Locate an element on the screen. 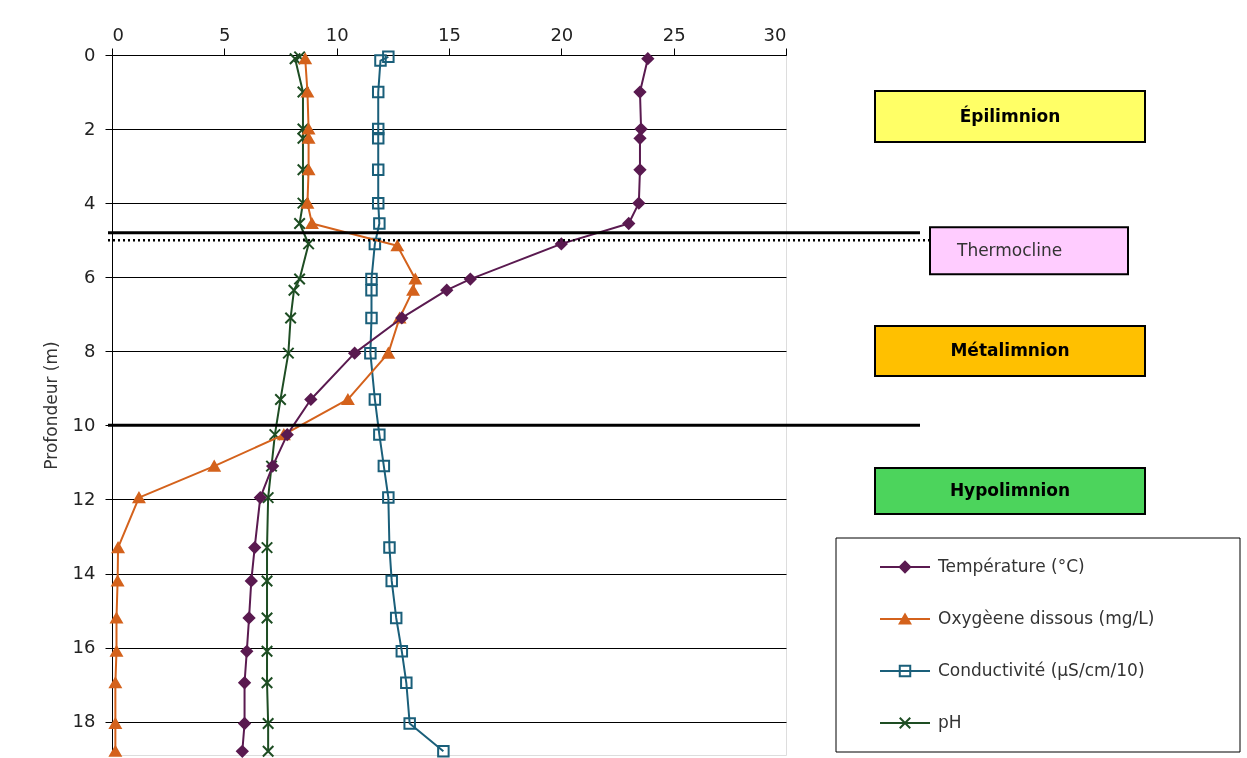  y-axis-title: Profondeur (m) is located at coordinates (50, 405).